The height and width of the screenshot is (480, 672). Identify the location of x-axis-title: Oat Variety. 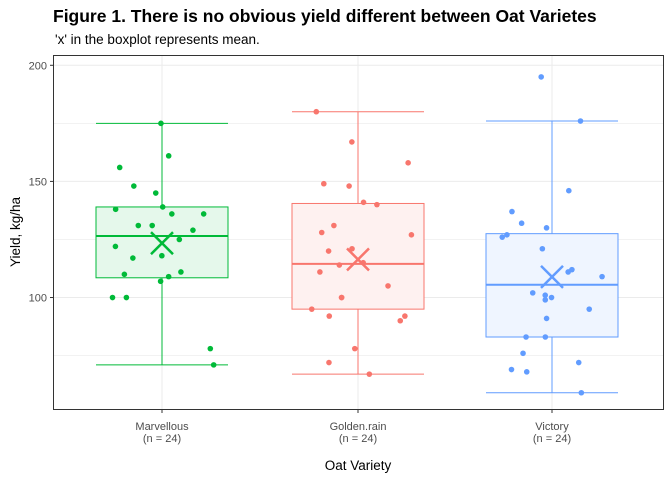
(358, 465).